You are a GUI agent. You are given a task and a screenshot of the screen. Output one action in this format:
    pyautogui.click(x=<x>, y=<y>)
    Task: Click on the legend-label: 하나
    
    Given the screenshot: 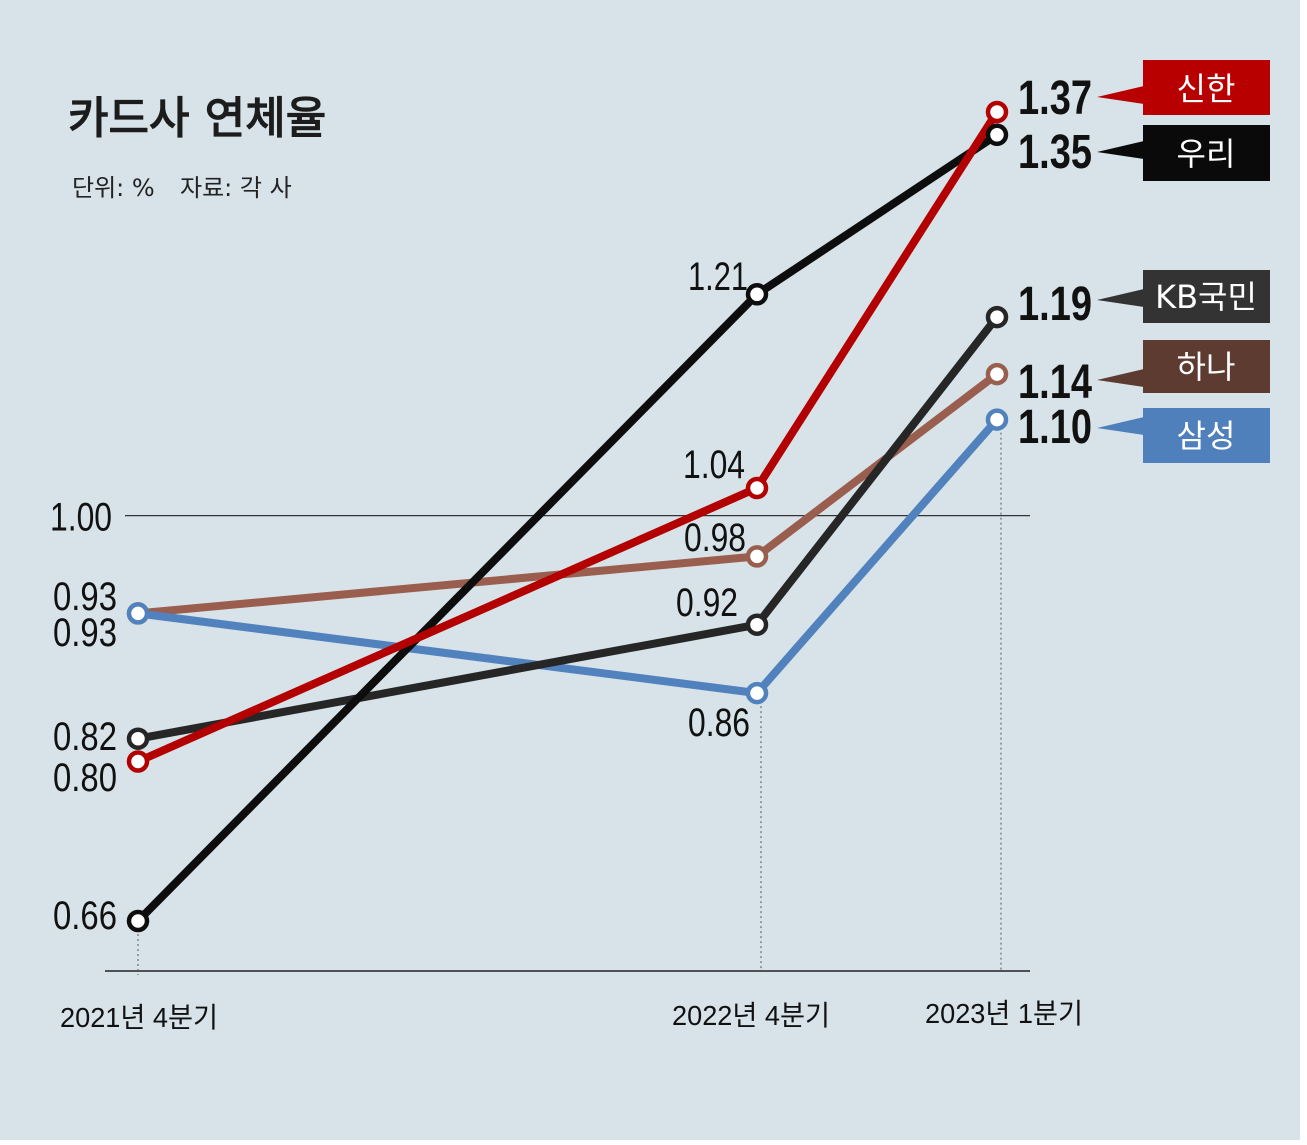 What is the action you would take?
    pyautogui.click(x=1206, y=367)
    